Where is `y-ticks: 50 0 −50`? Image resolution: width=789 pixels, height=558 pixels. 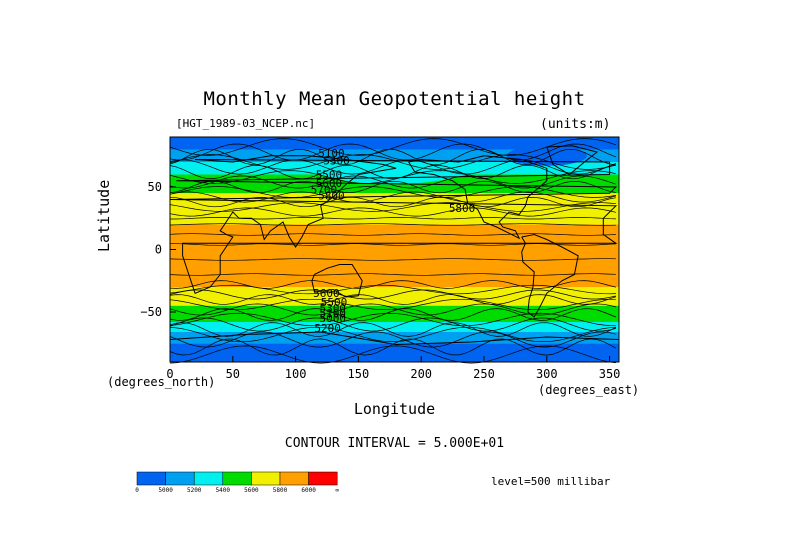 y-ticks: 50 0 −50 is located at coordinates (158, 249).